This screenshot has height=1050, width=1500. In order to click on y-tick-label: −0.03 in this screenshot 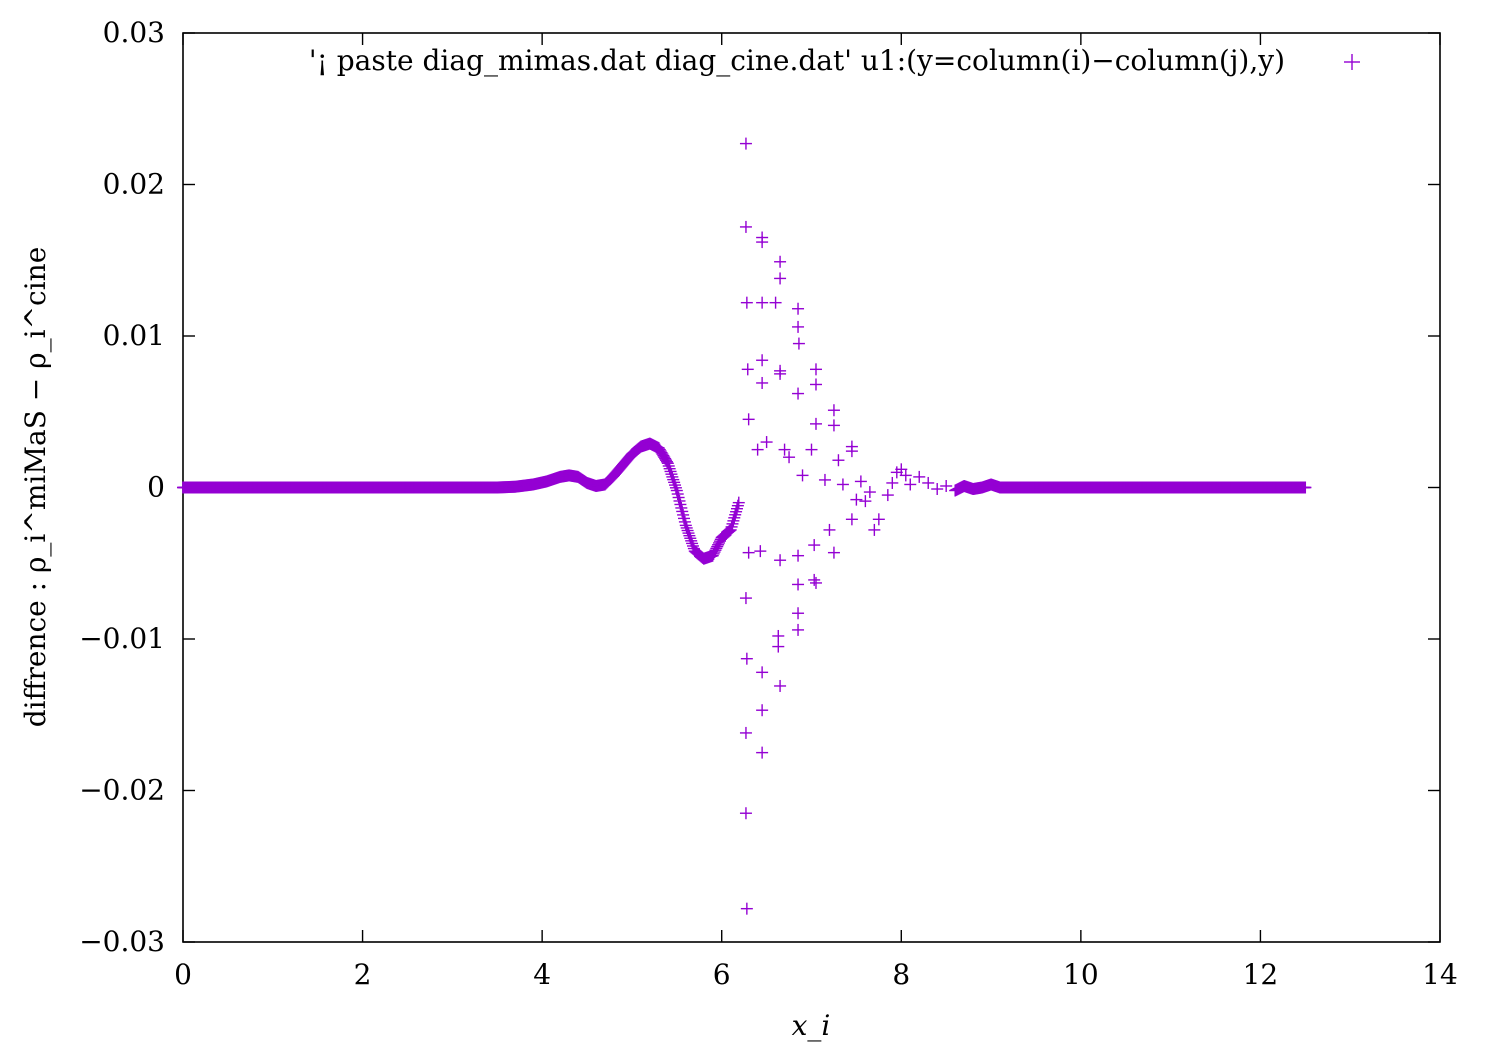, I will do `click(122, 941)`.